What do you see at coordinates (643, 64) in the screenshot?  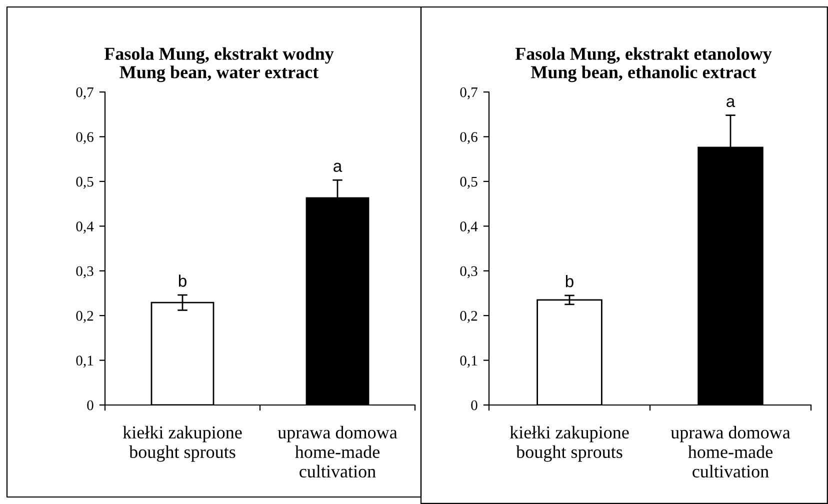 I see `chart-title: Fasola Mung, ekstrakt etanolowy Mung bean, ethanolic extract` at bounding box center [643, 64].